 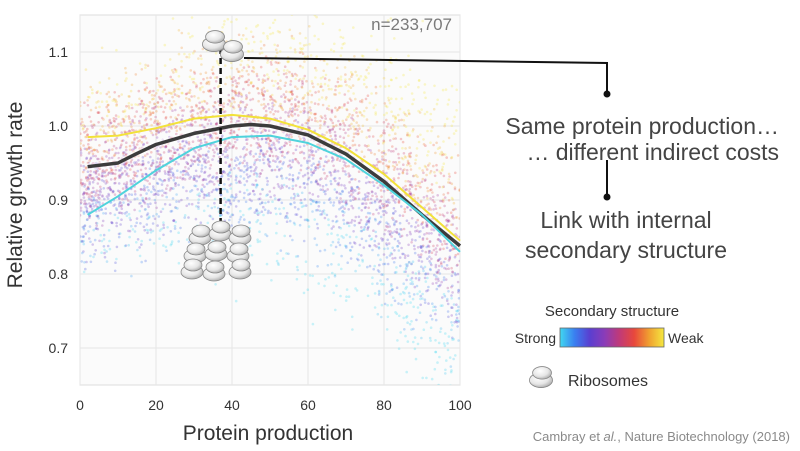 I want to click on x-tick-label: 60, so click(x=308, y=405).